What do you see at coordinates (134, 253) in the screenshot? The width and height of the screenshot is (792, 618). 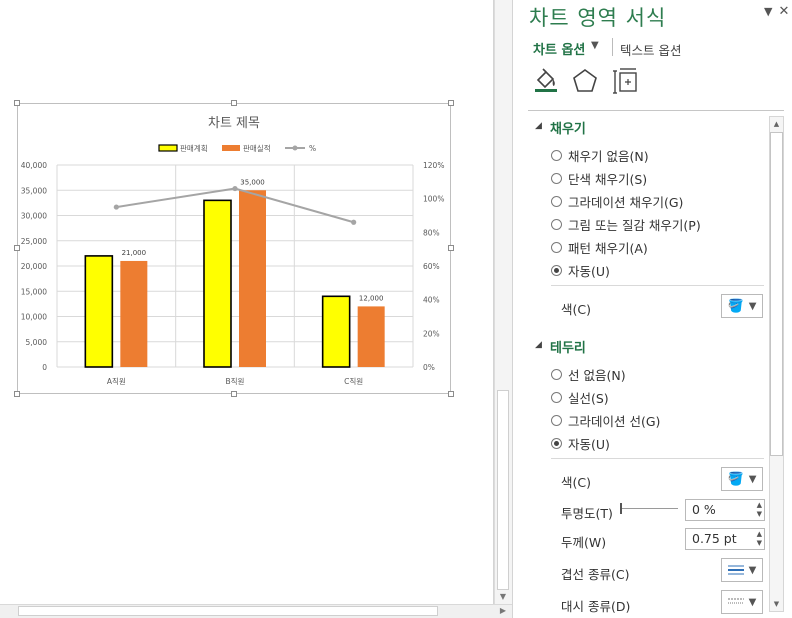 I see `data-label: 21,000` at bounding box center [134, 253].